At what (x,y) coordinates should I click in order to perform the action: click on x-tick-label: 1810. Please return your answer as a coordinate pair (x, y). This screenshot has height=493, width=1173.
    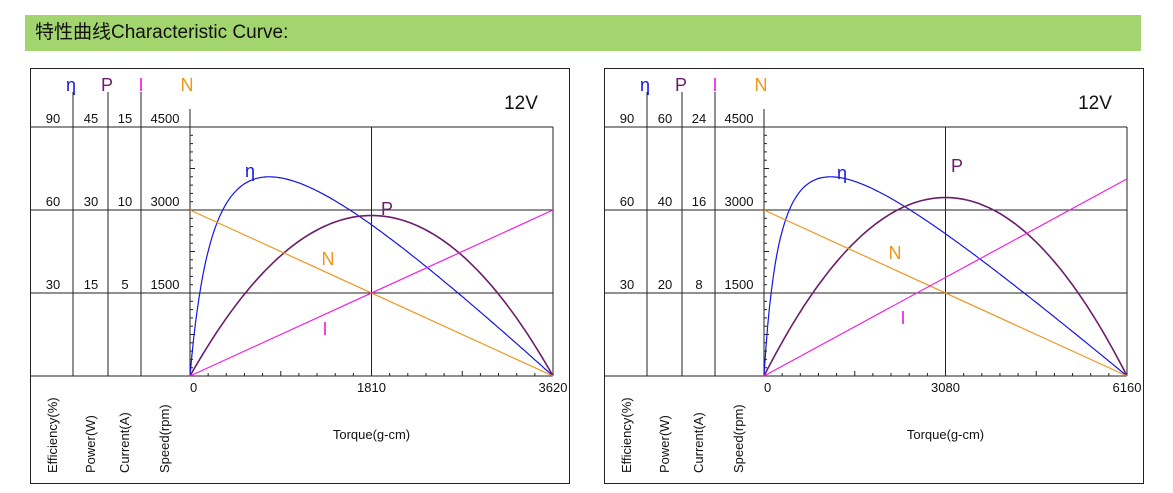
    Looking at the image, I should click on (371, 387).